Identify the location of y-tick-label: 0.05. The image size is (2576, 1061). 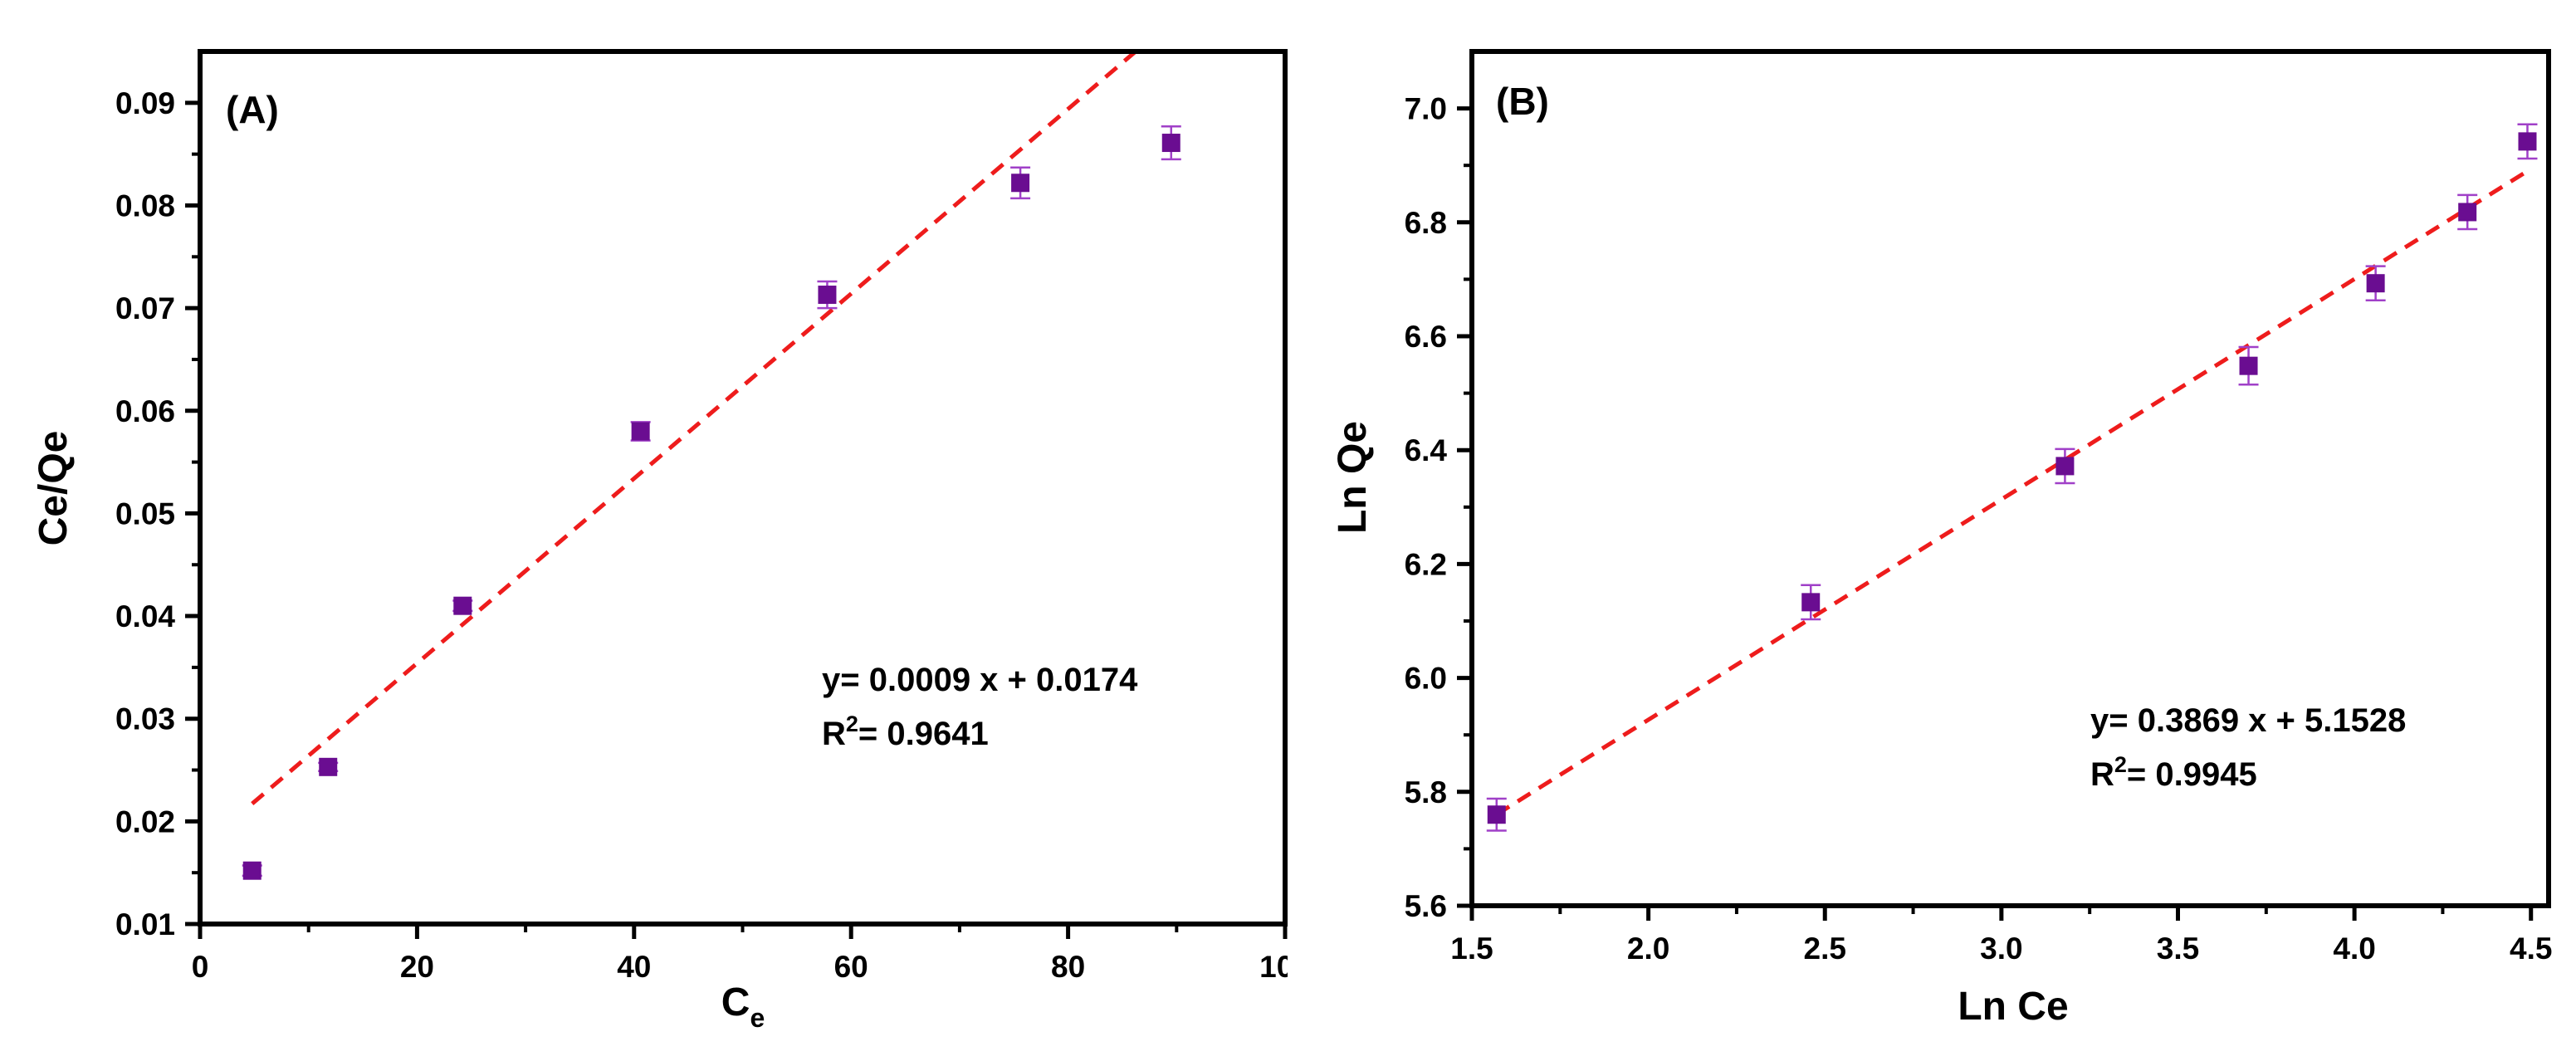
(145, 513).